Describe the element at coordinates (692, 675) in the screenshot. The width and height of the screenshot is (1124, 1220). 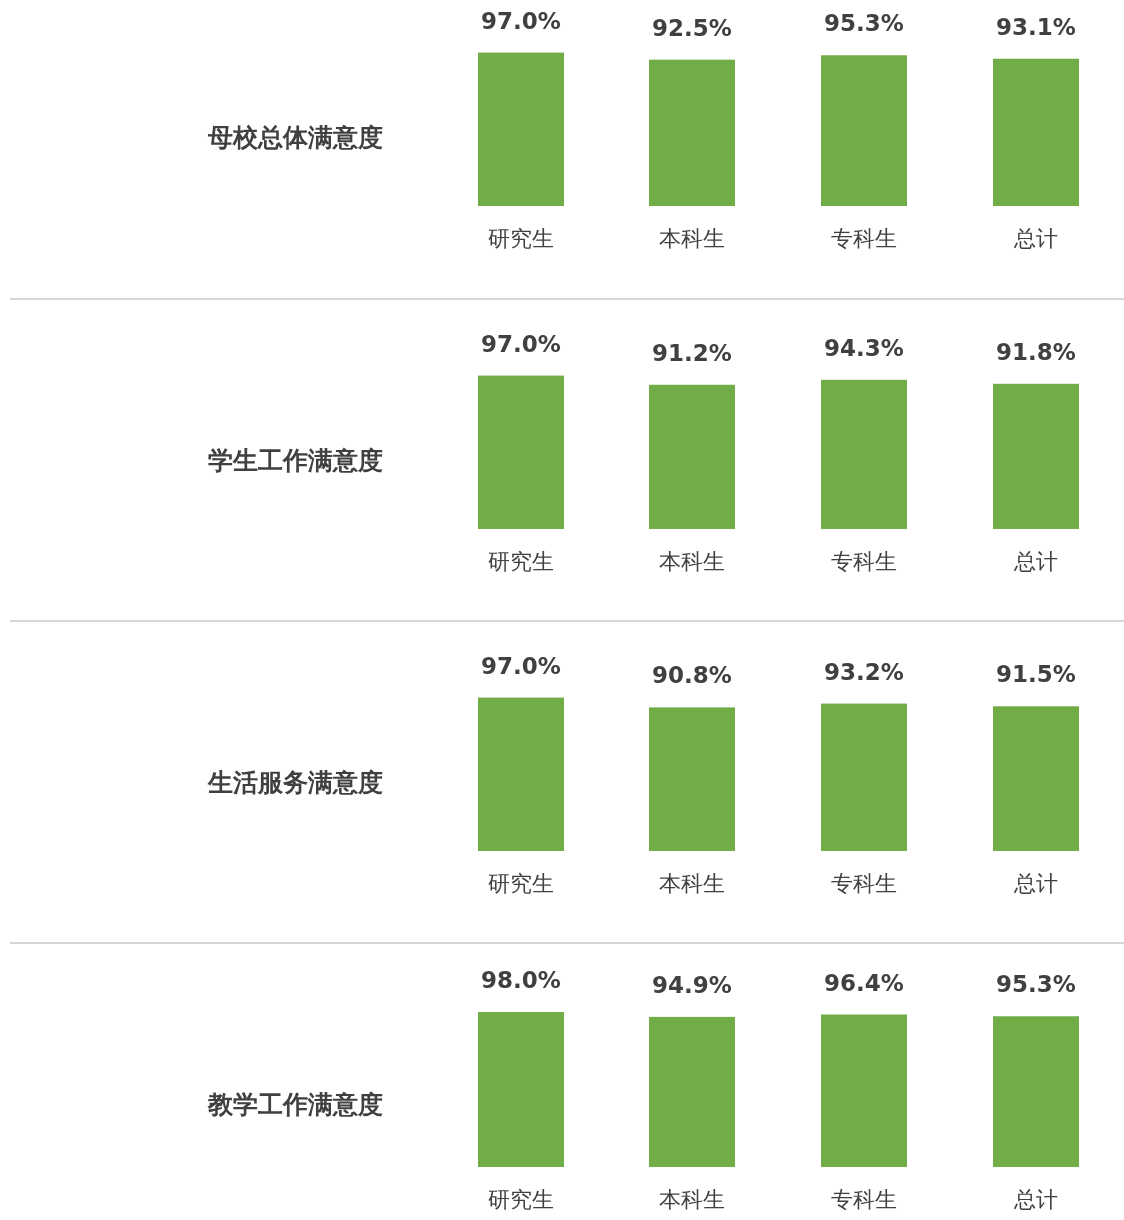
I see `data-label: 90.8%` at that location.